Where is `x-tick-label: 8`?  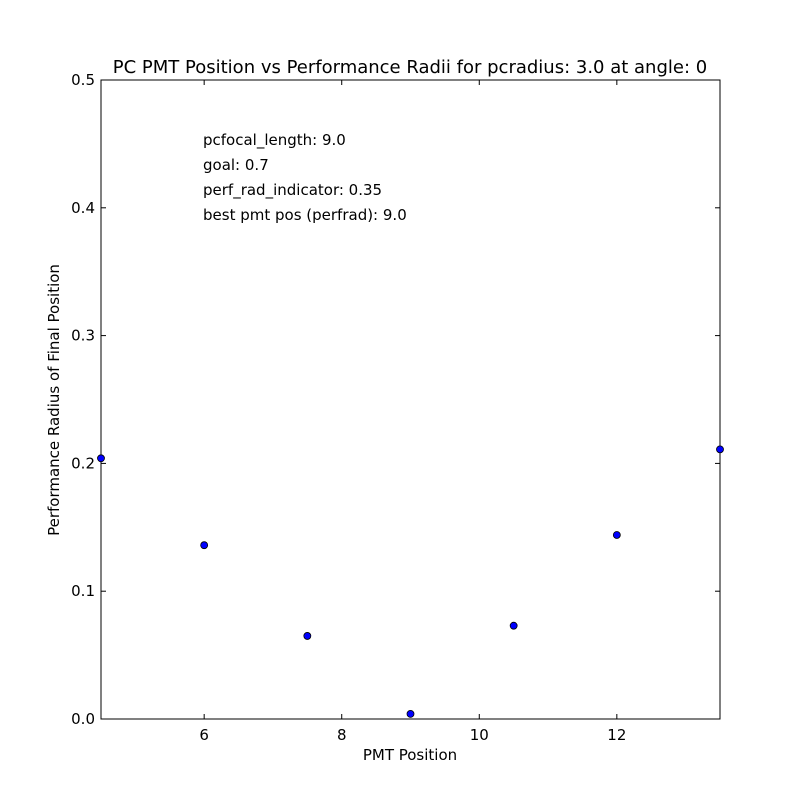
x-tick-label: 8 is located at coordinates (342, 735).